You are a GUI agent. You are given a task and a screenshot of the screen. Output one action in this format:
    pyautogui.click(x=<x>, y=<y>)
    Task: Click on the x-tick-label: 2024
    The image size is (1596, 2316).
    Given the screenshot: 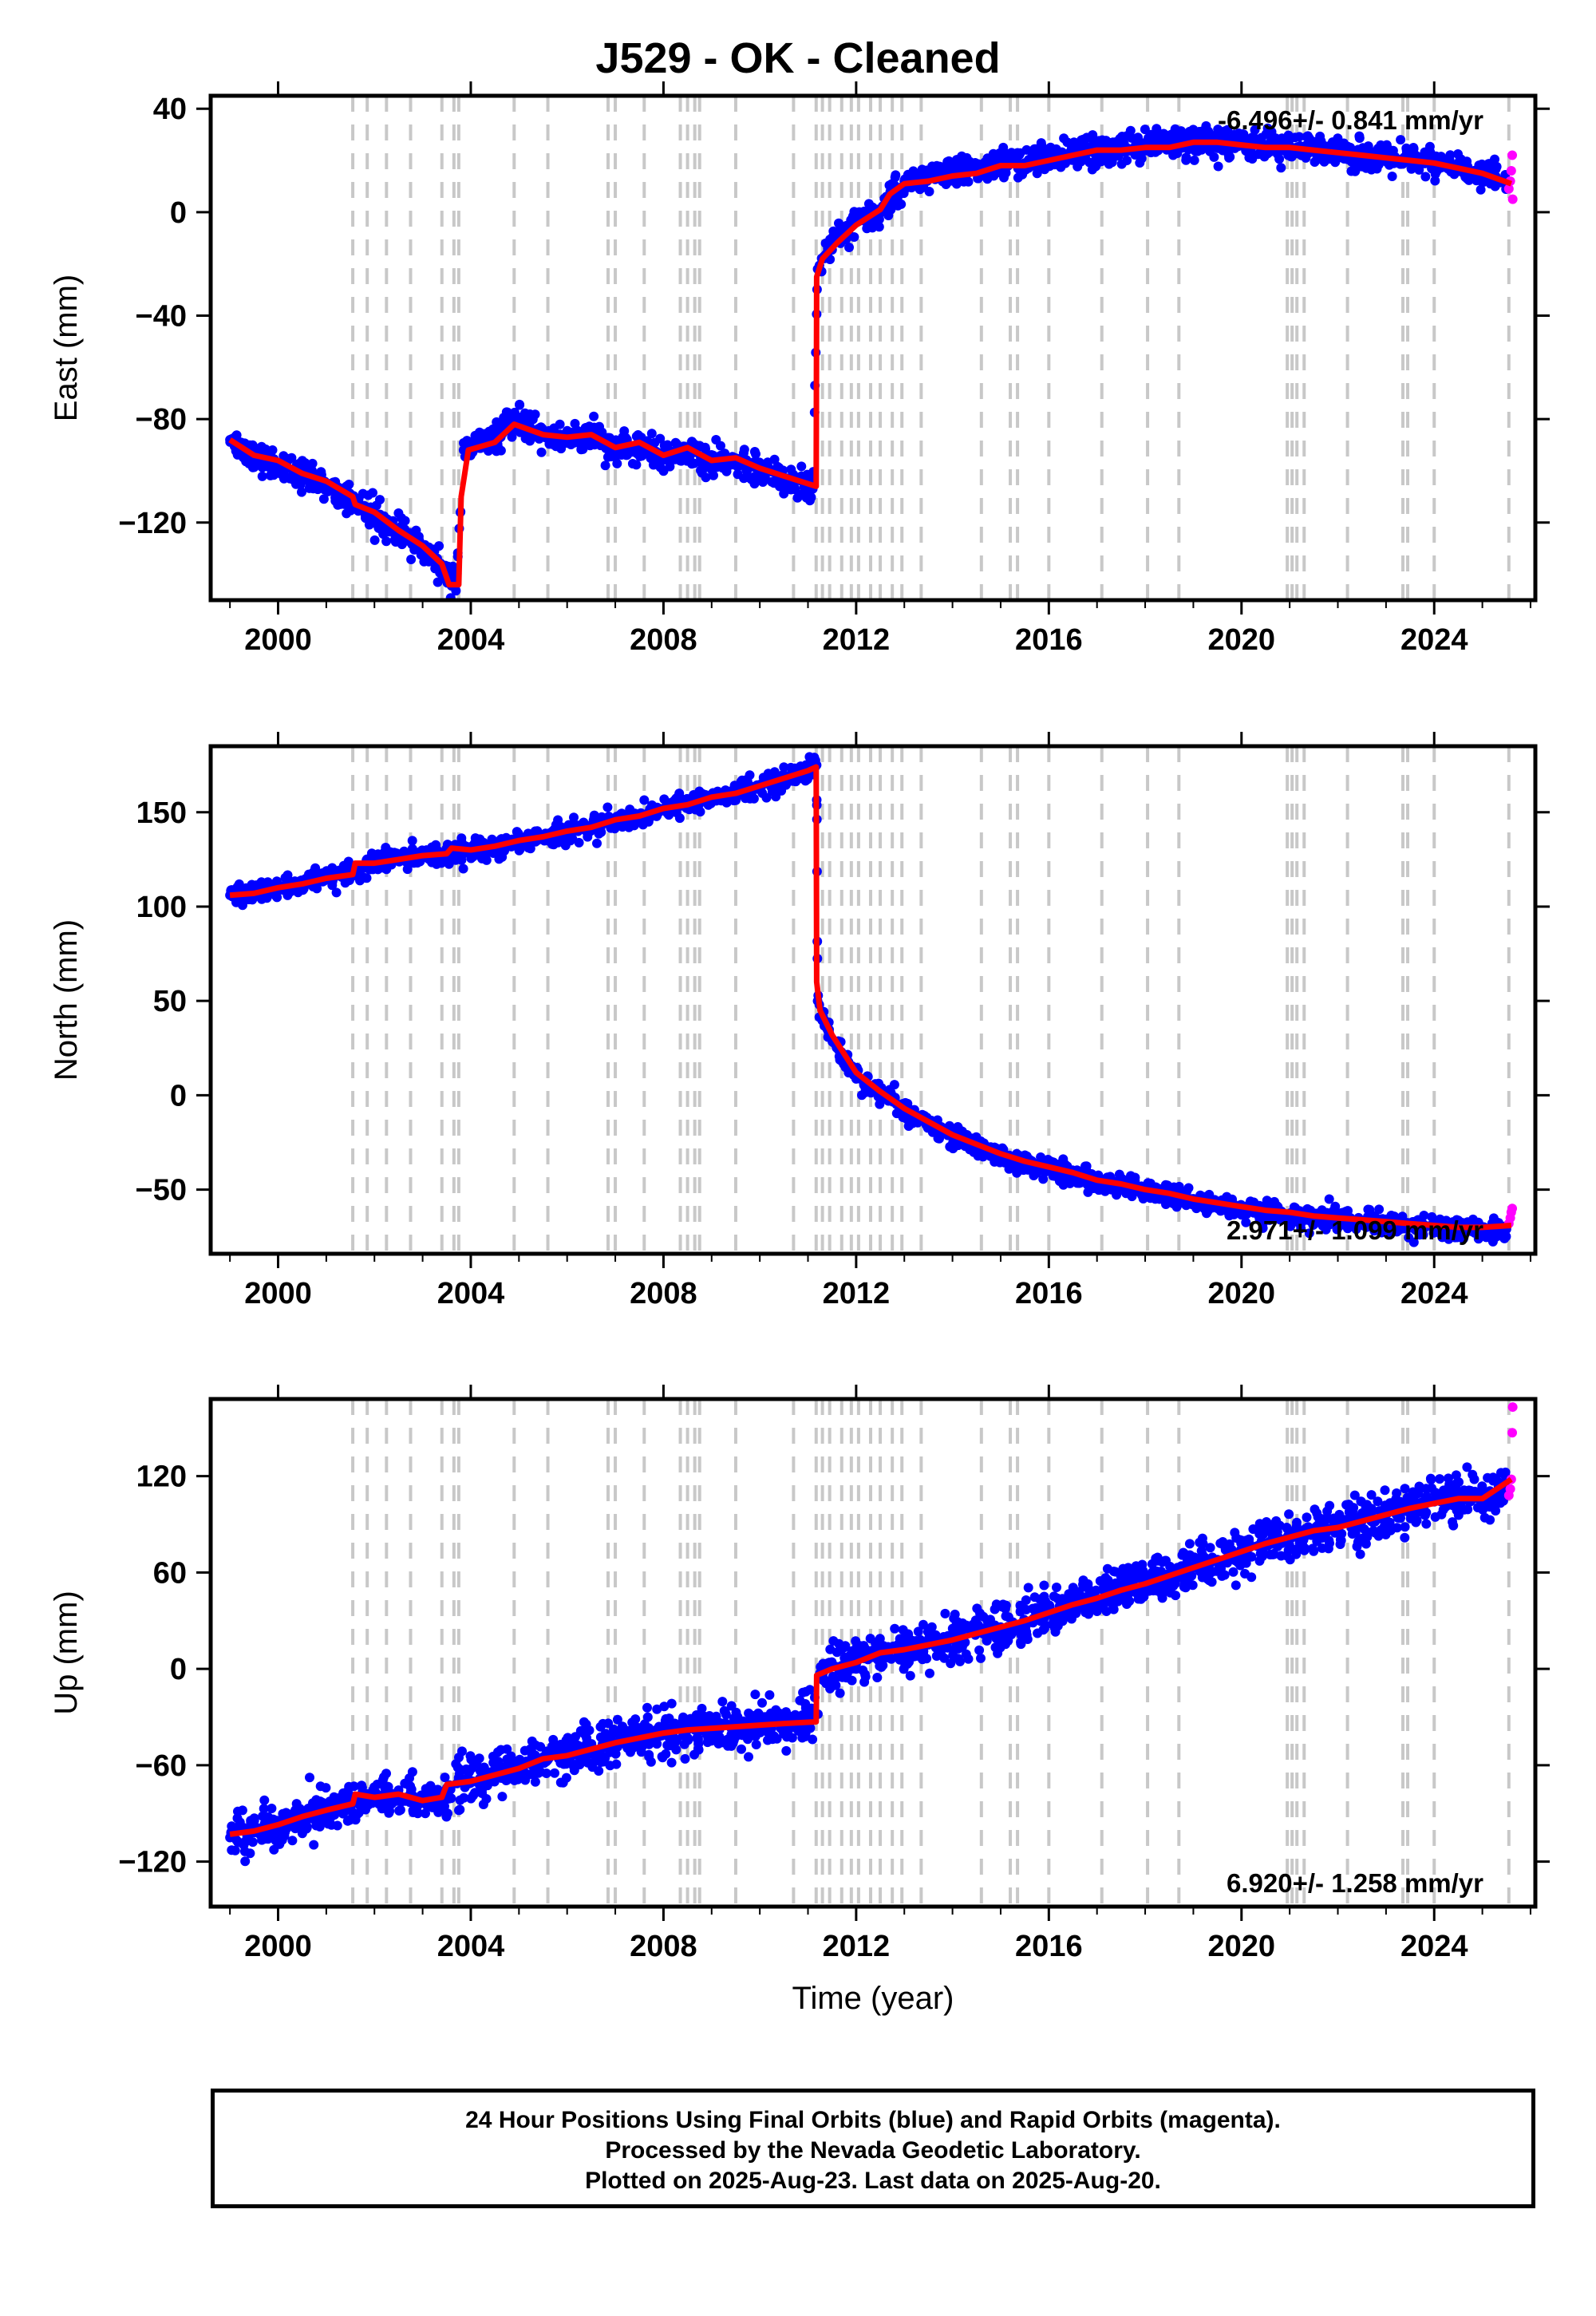 What is the action you would take?
    pyautogui.click(x=1434, y=1293)
    